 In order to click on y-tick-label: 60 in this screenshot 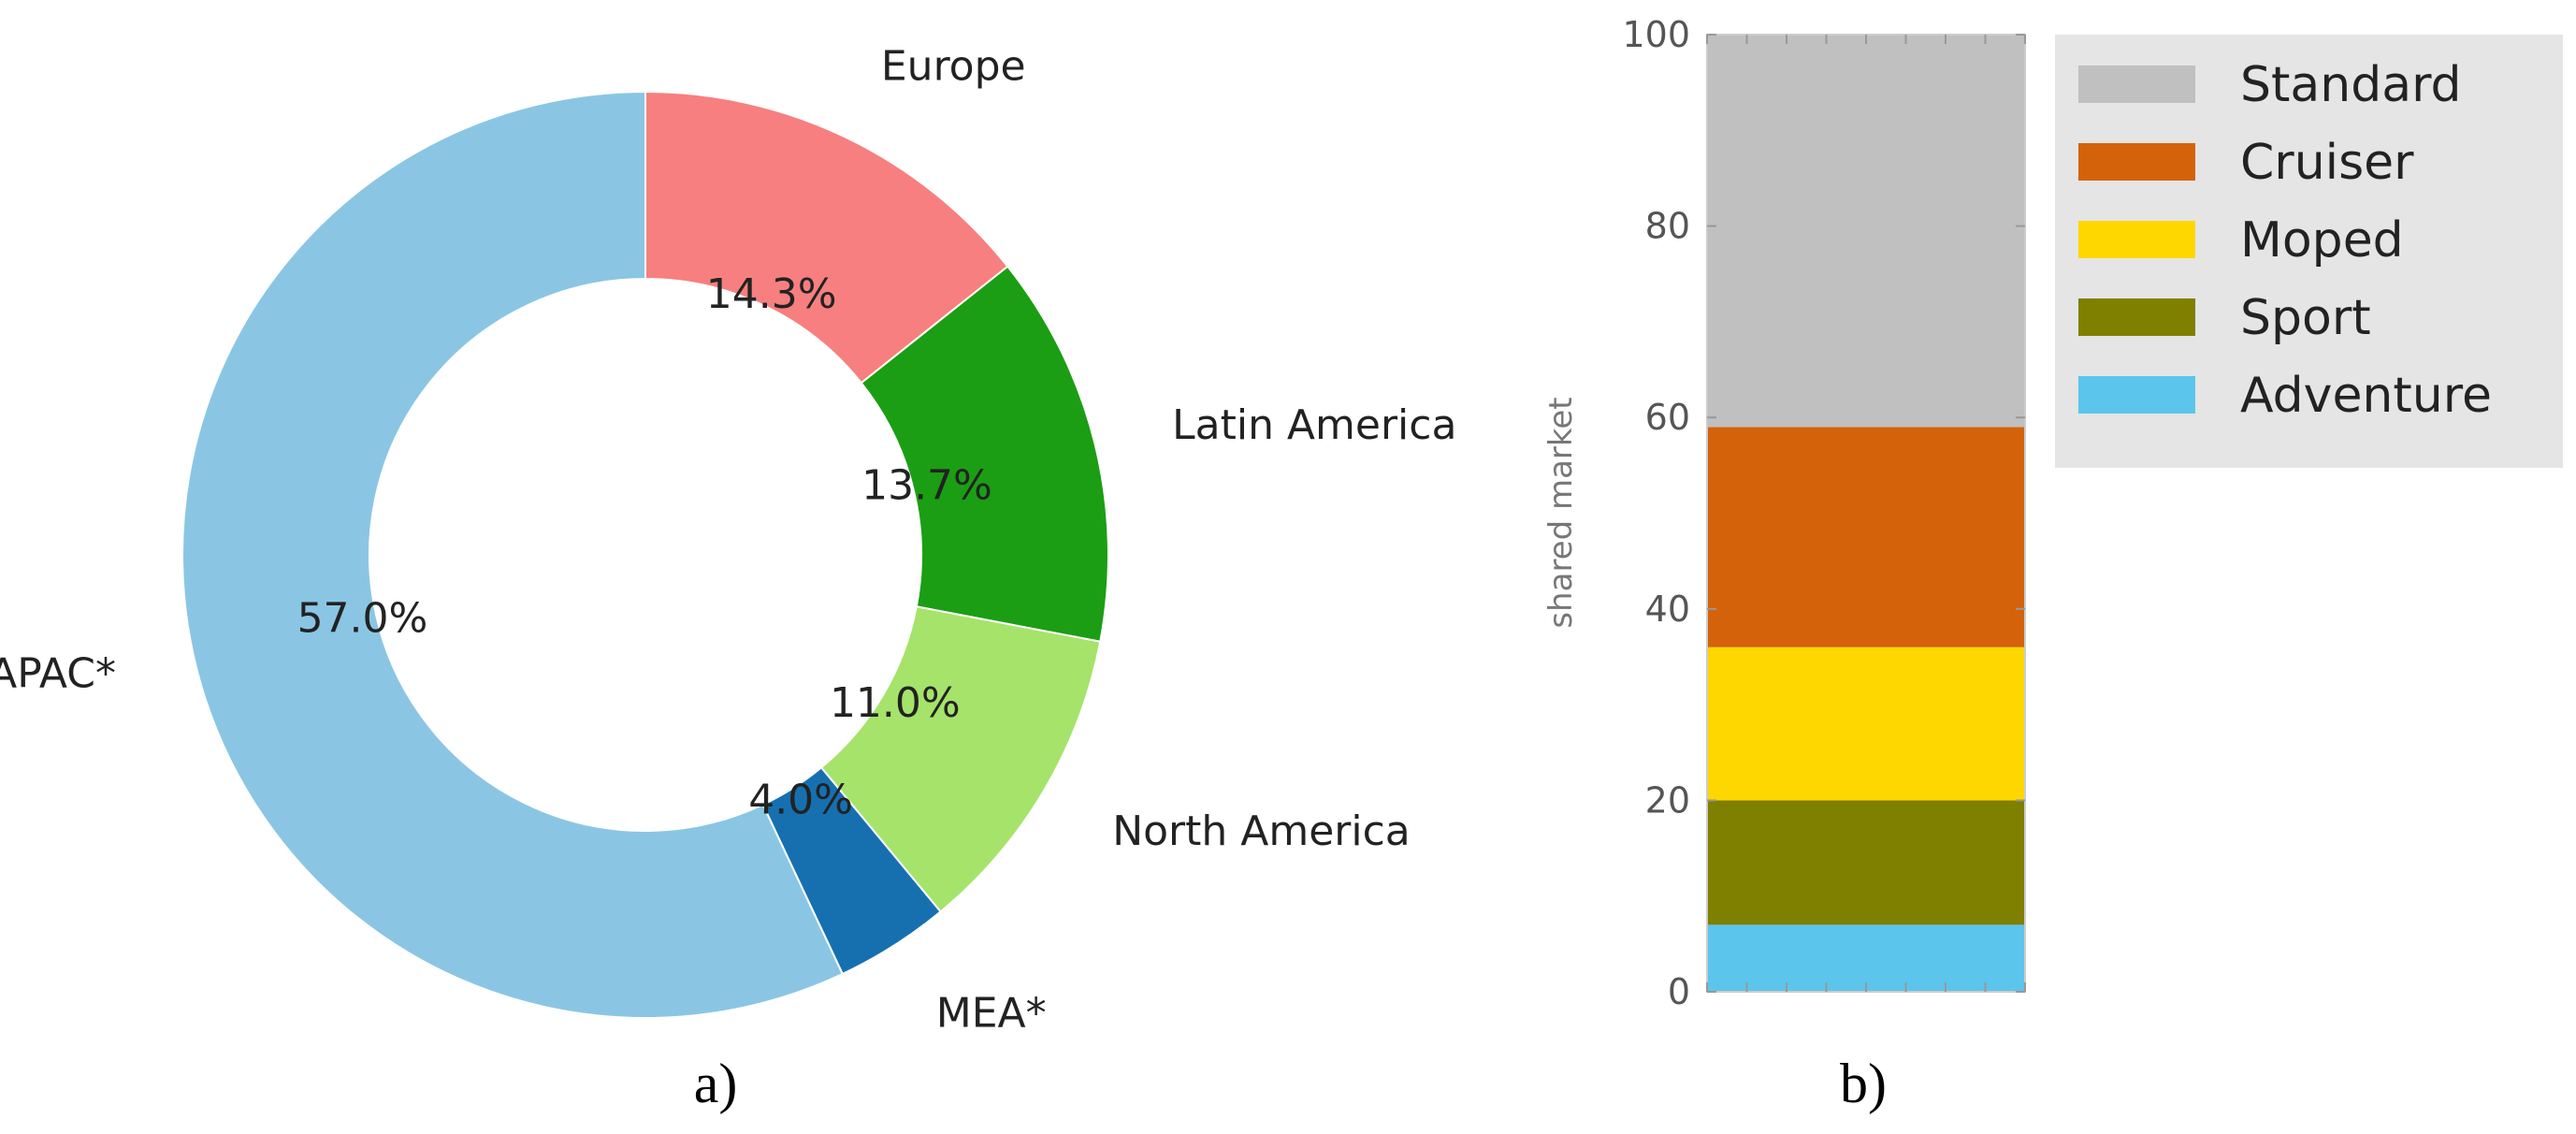, I will do `click(1667, 418)`.